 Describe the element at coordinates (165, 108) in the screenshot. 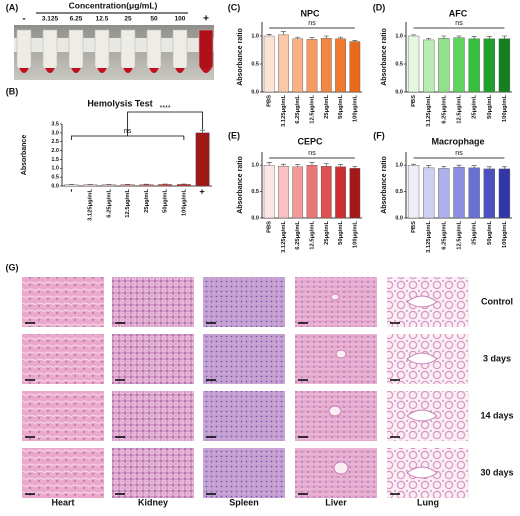

I see `annotation: ****` at that location.